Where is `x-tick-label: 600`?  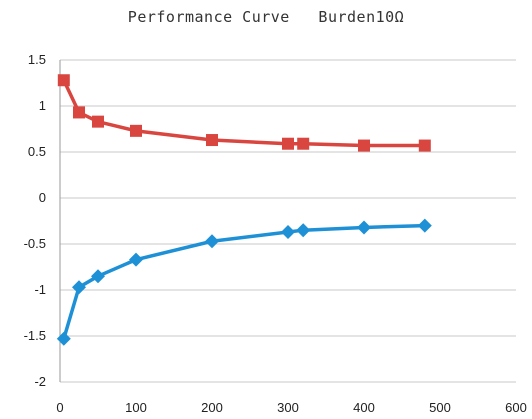 x-tick-label: 600 is located at coordinates (516, 407).